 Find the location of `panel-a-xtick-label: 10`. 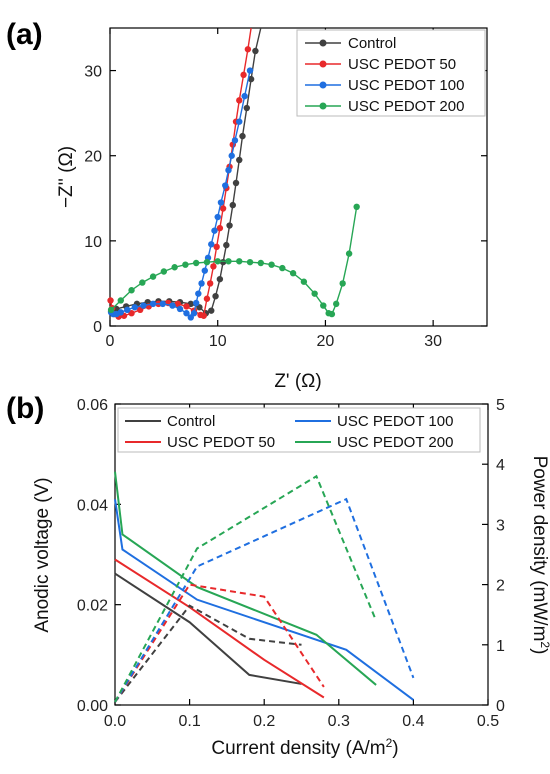

panel-a-xtick-label: 10 is located at coordinates (218, 341).